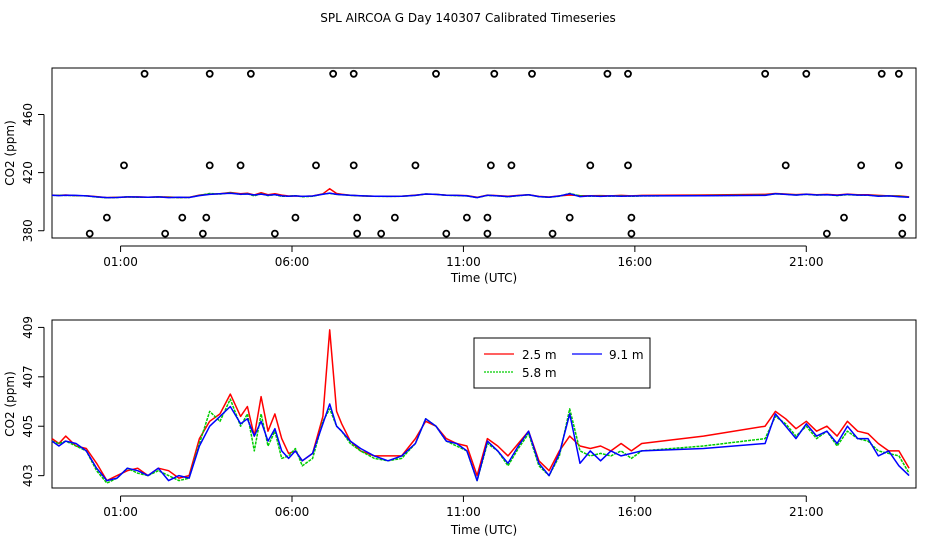 The width and height of the screenshot is (936, 540). Describe the element at coordinates (28, 230) in the screenshot. I see `y-tick-label: 380` at that location.